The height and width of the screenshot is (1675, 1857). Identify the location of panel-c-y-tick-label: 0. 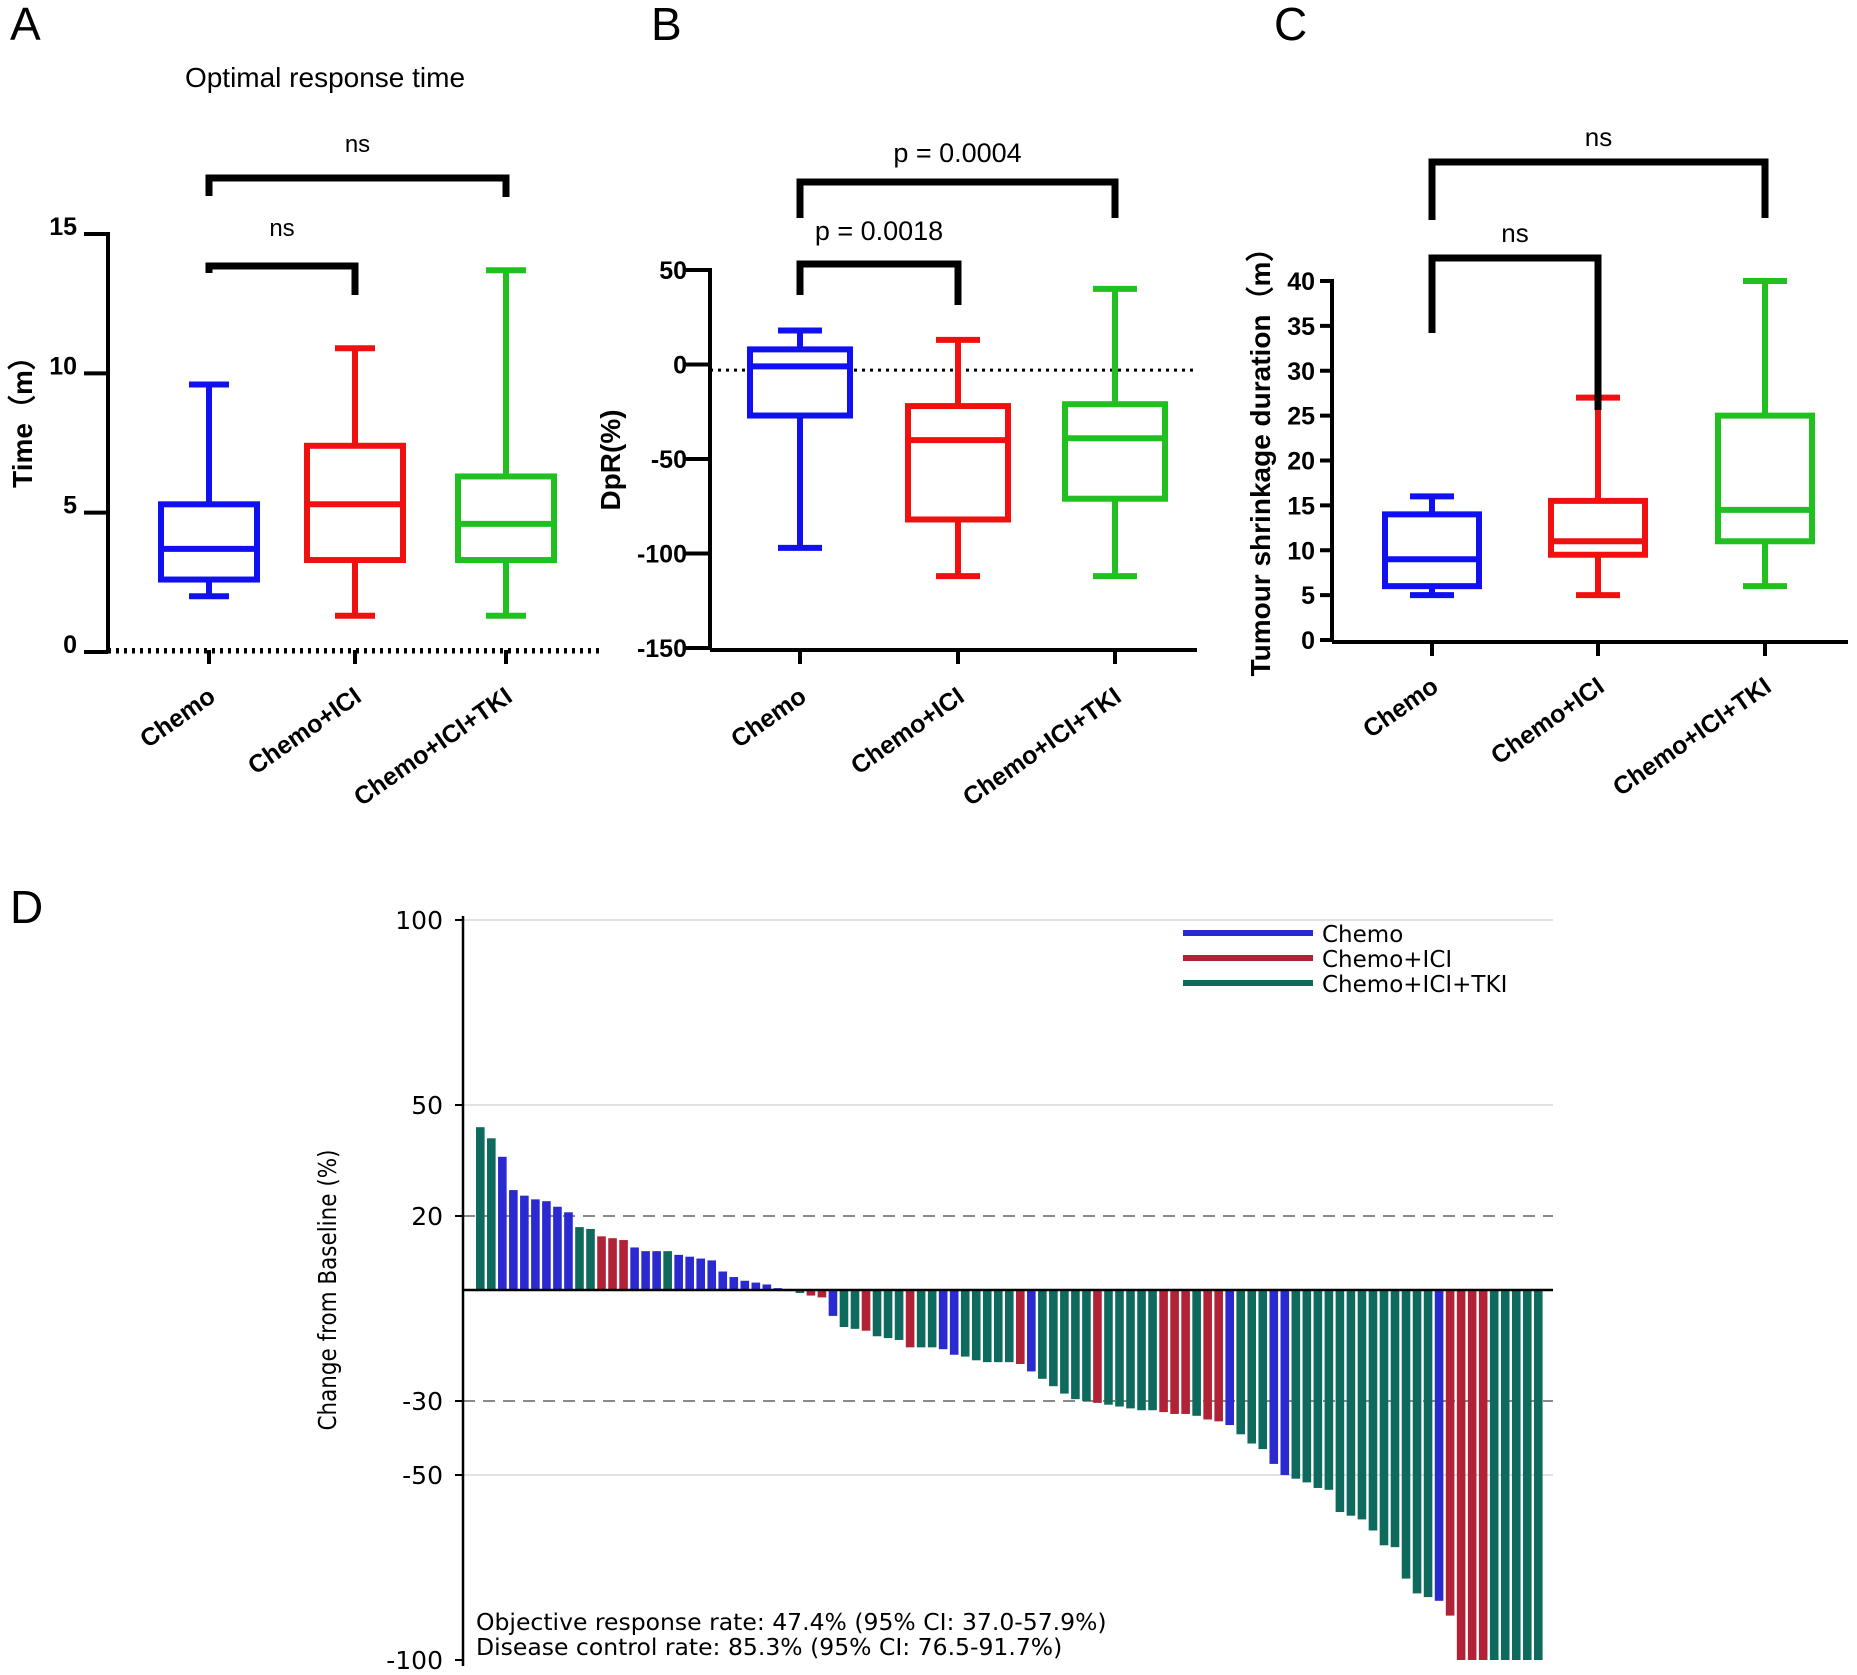
(1308, 641).